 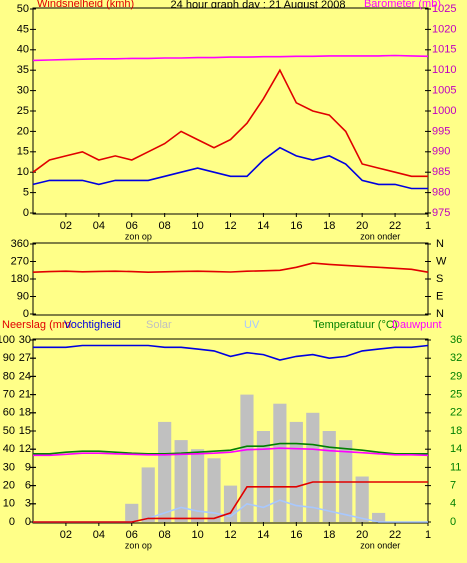 What do you see at coordinates (380, 545) in the screenshot?
I see `annotation: zon onder` at bounding box center [380, 545].